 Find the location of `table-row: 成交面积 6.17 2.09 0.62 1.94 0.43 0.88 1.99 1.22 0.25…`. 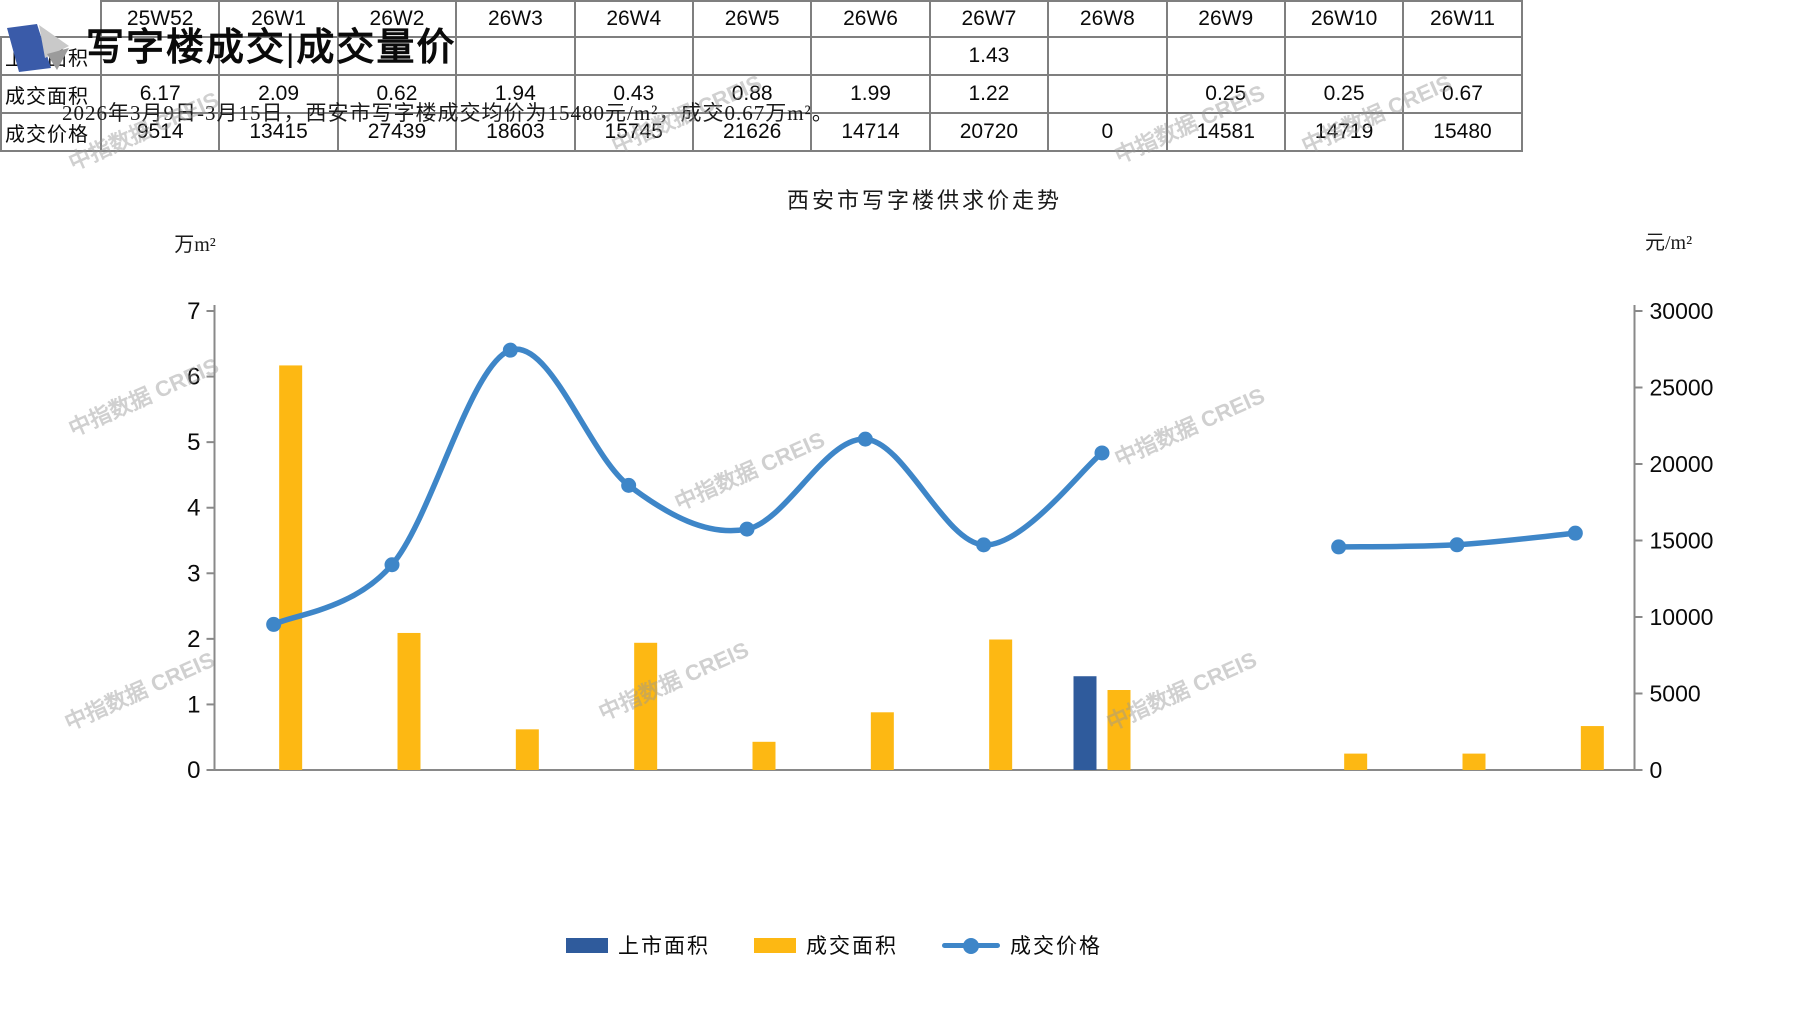

table-row: 成交面积 6.17 2.09 0.62 1.94 0.43 0.88 1.99 1.22 0.25… is located at coordinates (761, 94).